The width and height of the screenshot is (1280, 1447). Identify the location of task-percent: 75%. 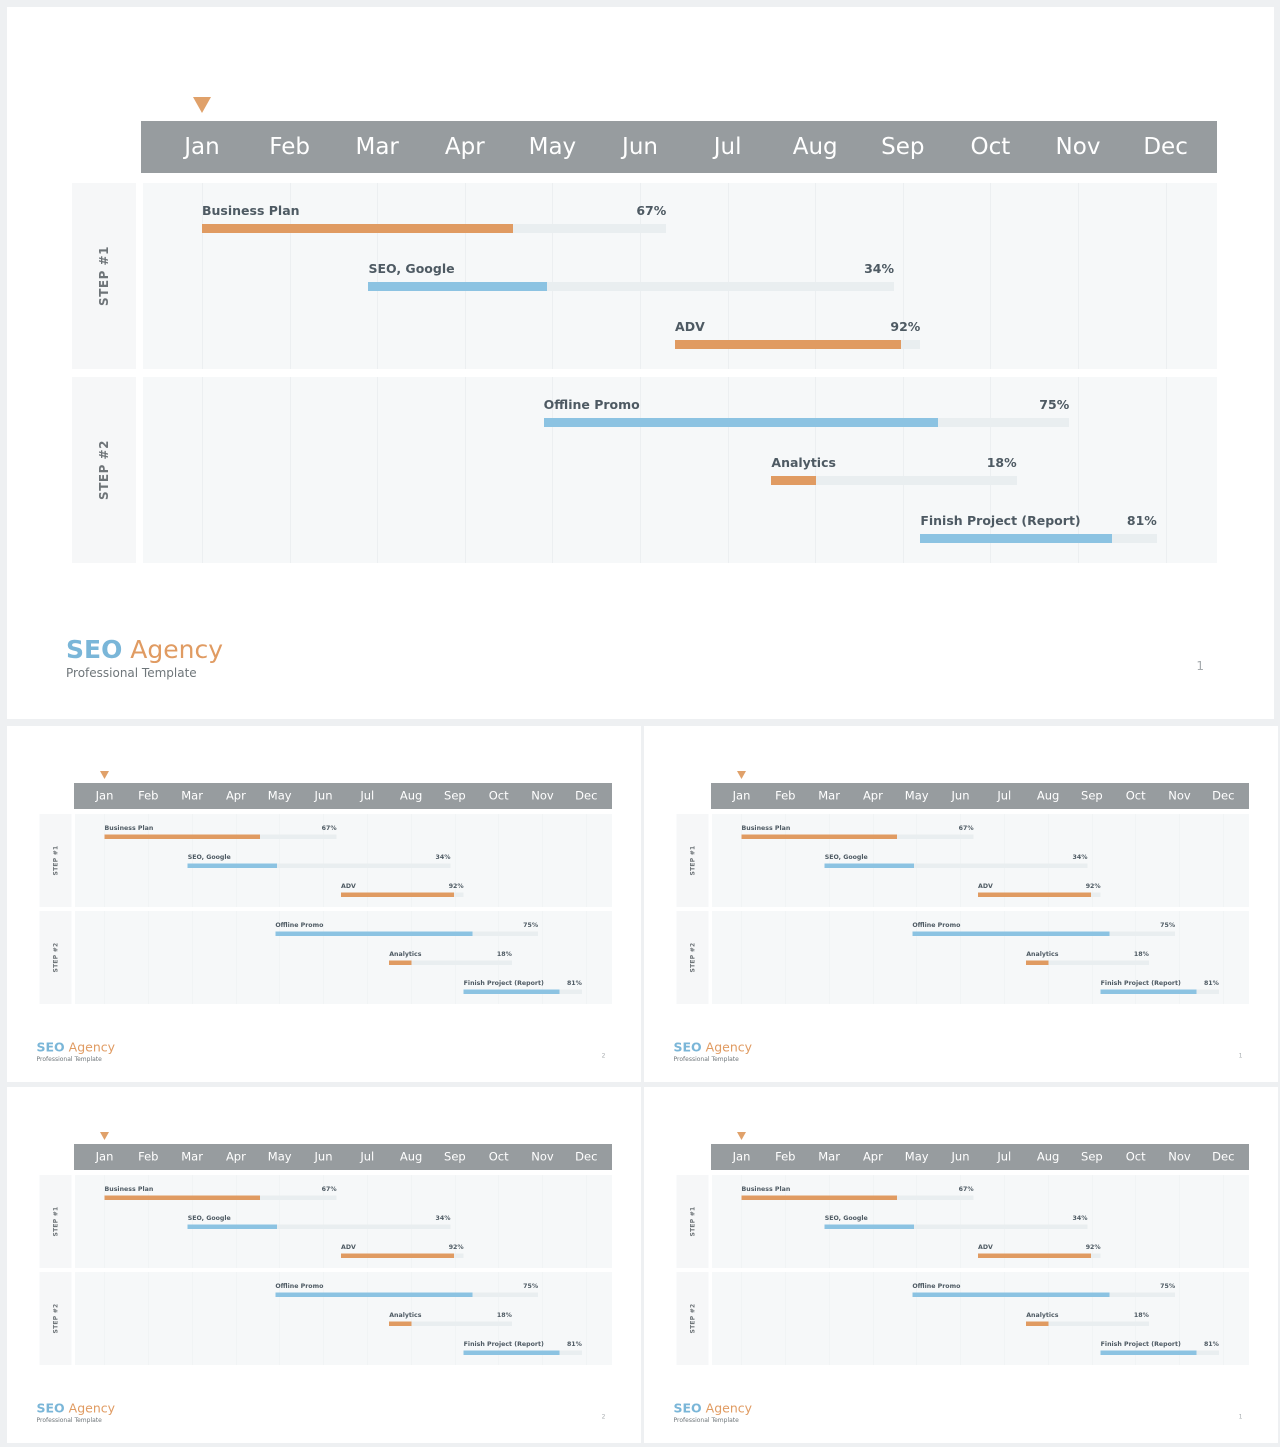
(1168, 1286).